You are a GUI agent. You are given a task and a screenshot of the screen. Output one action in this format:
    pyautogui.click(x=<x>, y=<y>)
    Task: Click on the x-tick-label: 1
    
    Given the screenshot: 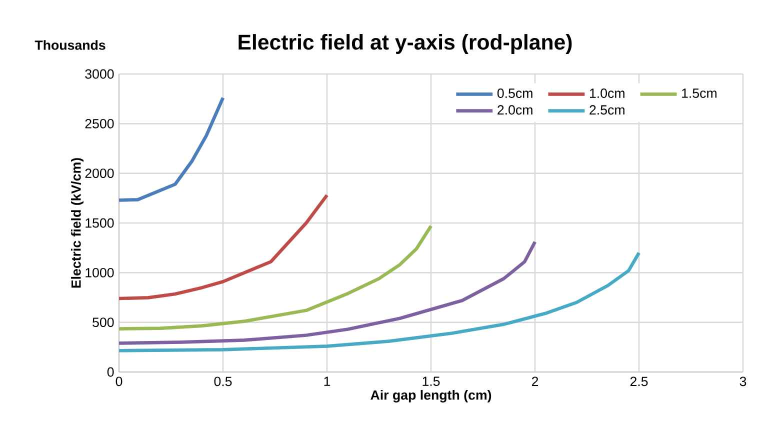 What is the action you would take?
    pyautogui.click(x=327, y=381)
    